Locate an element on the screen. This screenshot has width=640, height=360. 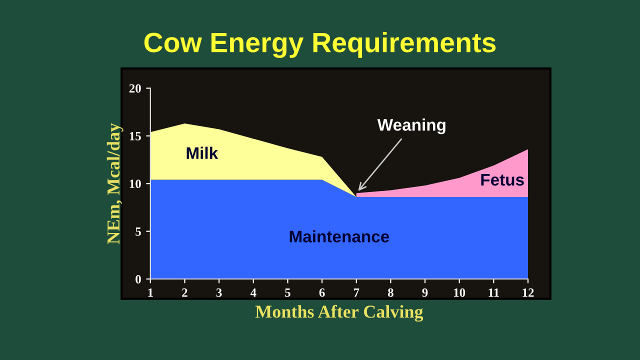
y-tick-label: 0 is located at coordinates (138, 279).